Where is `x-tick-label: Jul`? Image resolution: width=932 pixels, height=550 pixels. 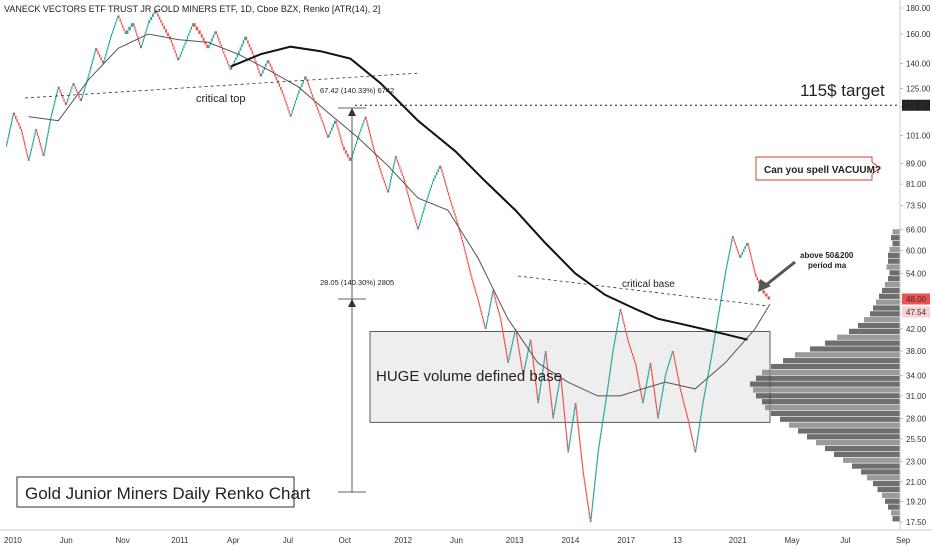
x-tick-label: Jul is located at coordinates (288, 540).